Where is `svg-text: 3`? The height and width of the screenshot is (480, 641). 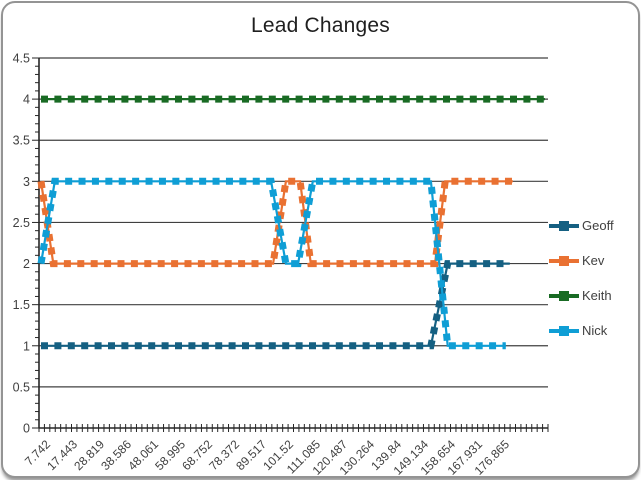 svg-text: 3 is located at coordinates (26, 182).